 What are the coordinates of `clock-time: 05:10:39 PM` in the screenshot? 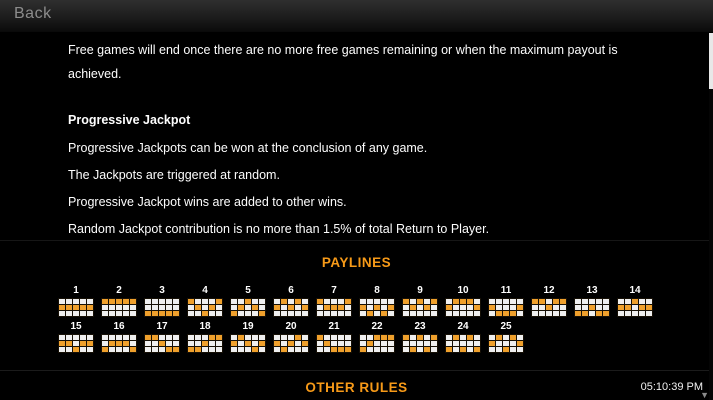 It's located at (671, 387).